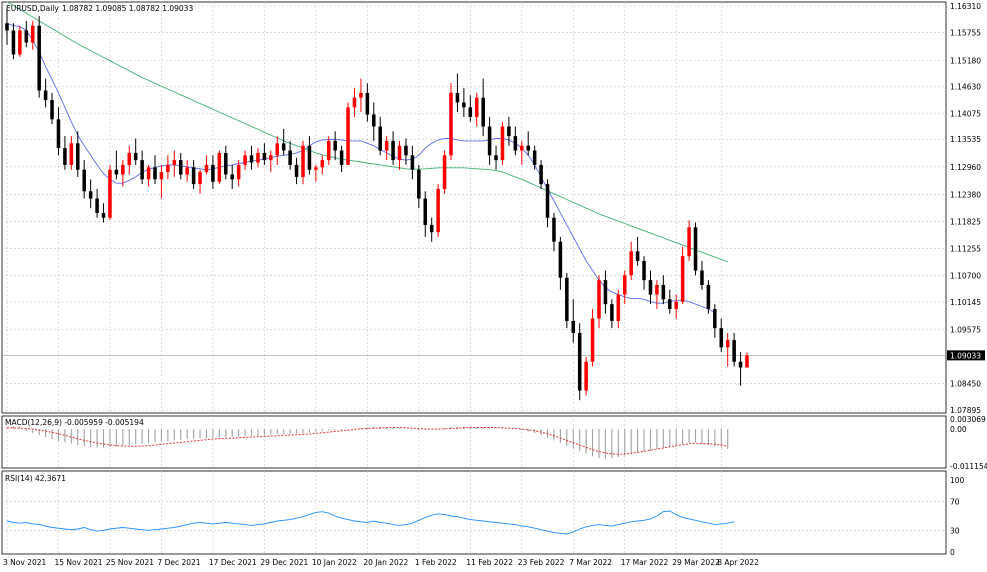  What do you see at coordinates (74, 422) in the screenshot?
I see `macd-pane-title: MACD(12,26,9) -0.005959 -0.005194` at bounding box center [74, 422].